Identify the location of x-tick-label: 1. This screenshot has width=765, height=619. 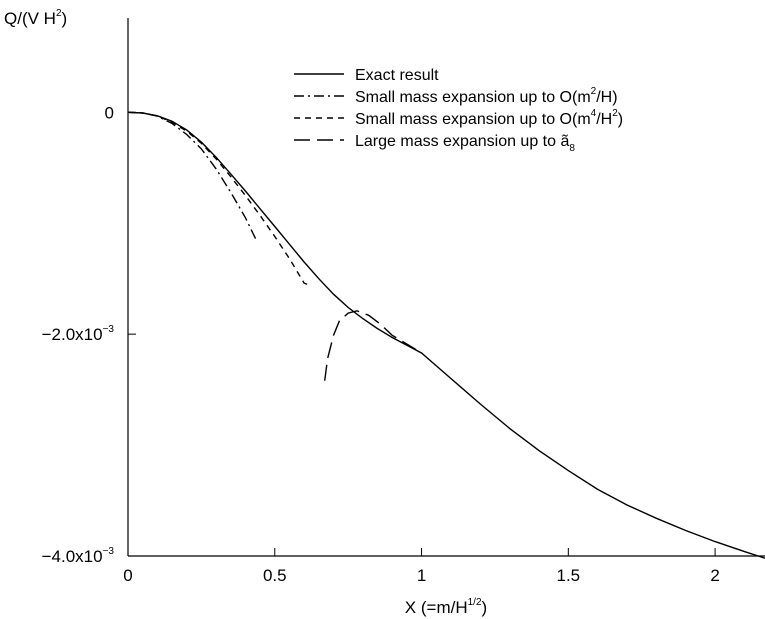
(421, 575).